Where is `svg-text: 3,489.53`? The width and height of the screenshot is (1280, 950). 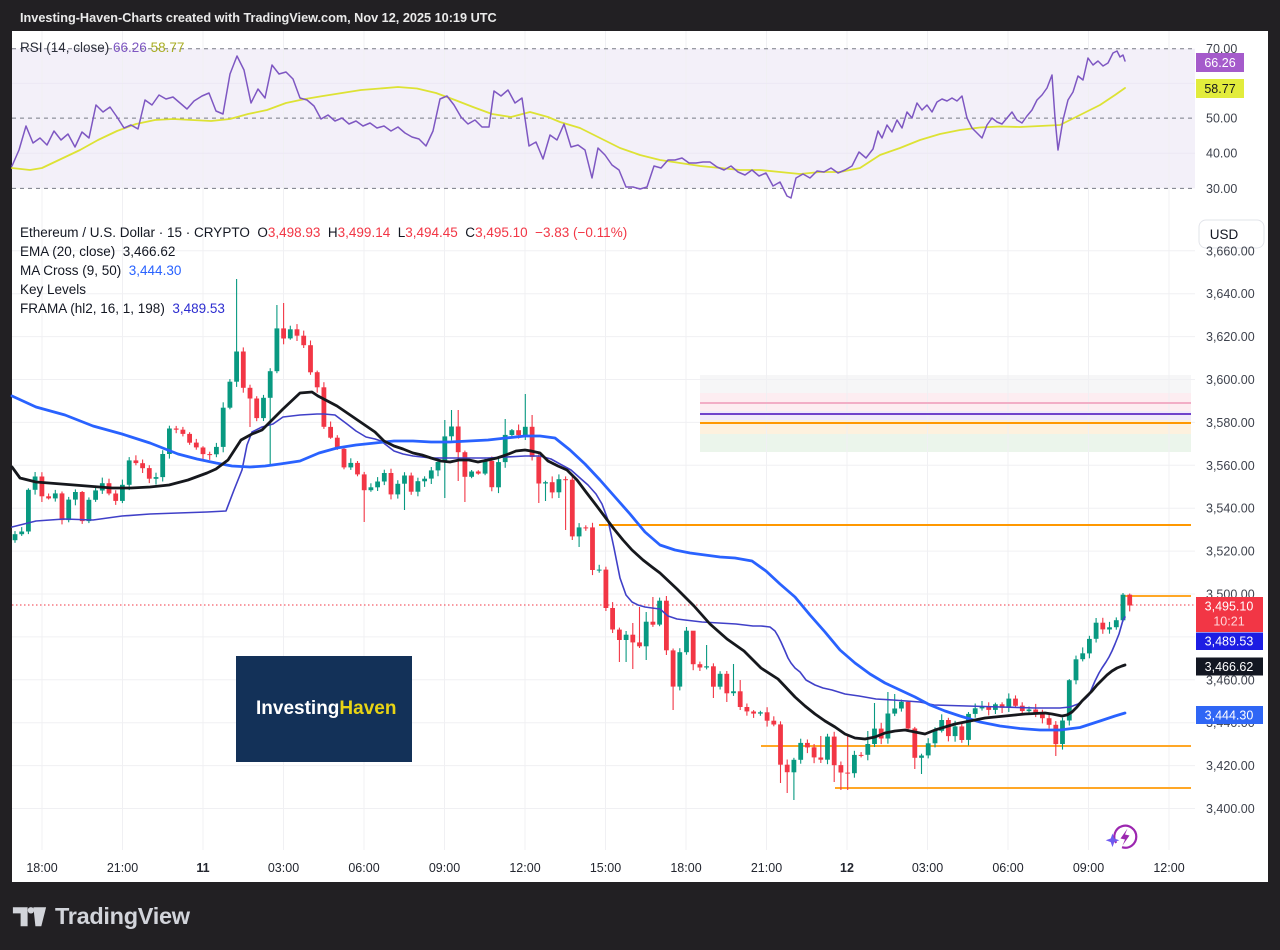
svg-text: 3,489.53 is located at coordinates (1229, 642).